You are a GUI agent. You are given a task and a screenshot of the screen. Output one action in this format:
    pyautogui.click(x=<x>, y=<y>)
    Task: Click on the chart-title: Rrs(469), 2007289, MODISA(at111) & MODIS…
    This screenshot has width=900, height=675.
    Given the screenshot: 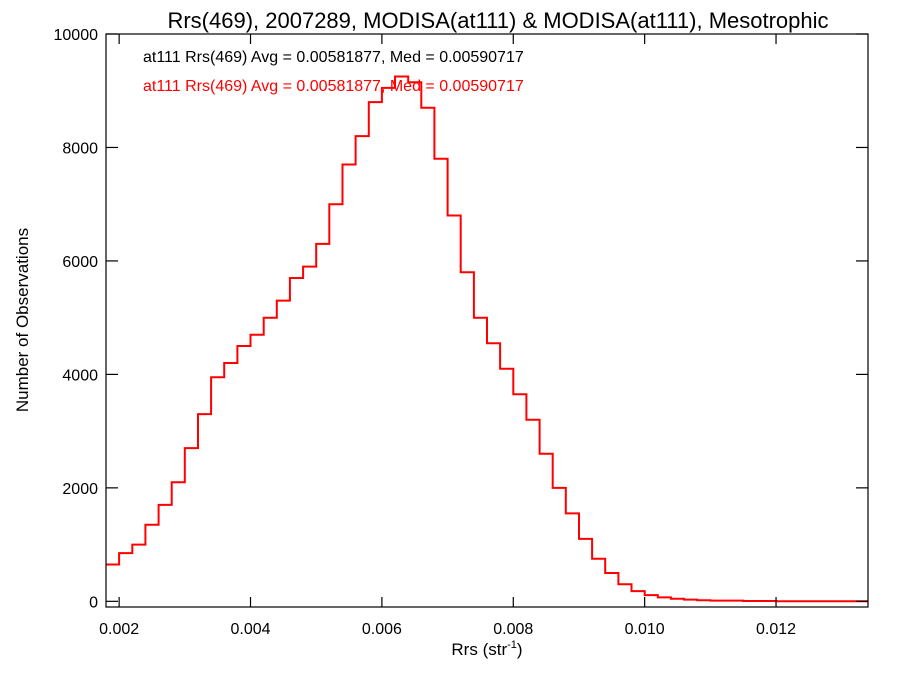 What is the action you would take?
    pyautogui.click(x=497, y=20)
    